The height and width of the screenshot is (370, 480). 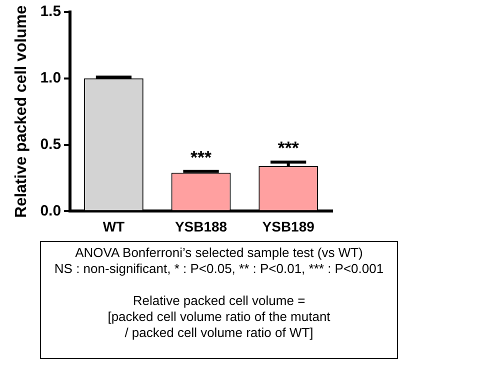 What do you see at coordinates (219, 333) in the screenshot?
I see `text: / packed cell volume ratio of WT]` at bounding box center [219, 333].